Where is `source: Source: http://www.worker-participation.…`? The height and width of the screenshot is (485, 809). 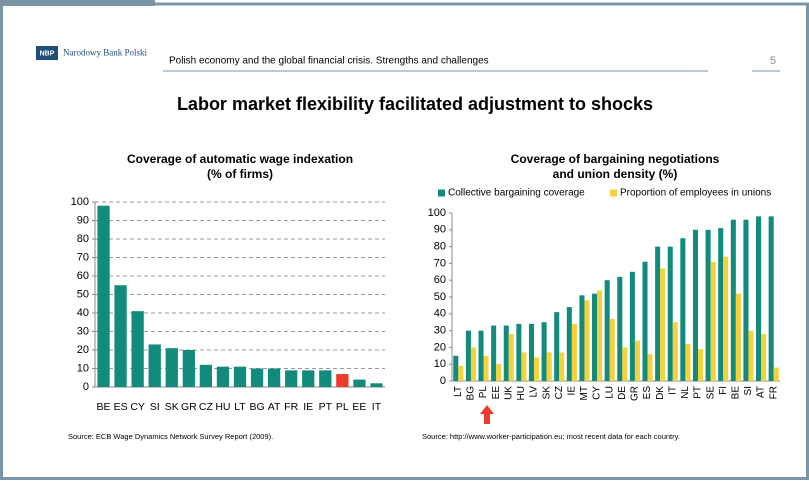 source: Source: http://www.worker-participation.… is located at coordinates (551, 436).